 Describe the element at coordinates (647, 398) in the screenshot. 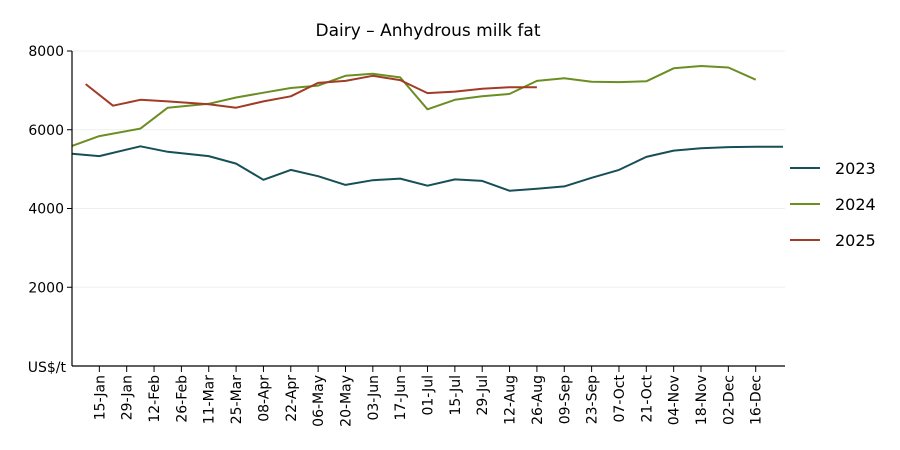

I see `x-tick-label: 21-Oct` at that location.